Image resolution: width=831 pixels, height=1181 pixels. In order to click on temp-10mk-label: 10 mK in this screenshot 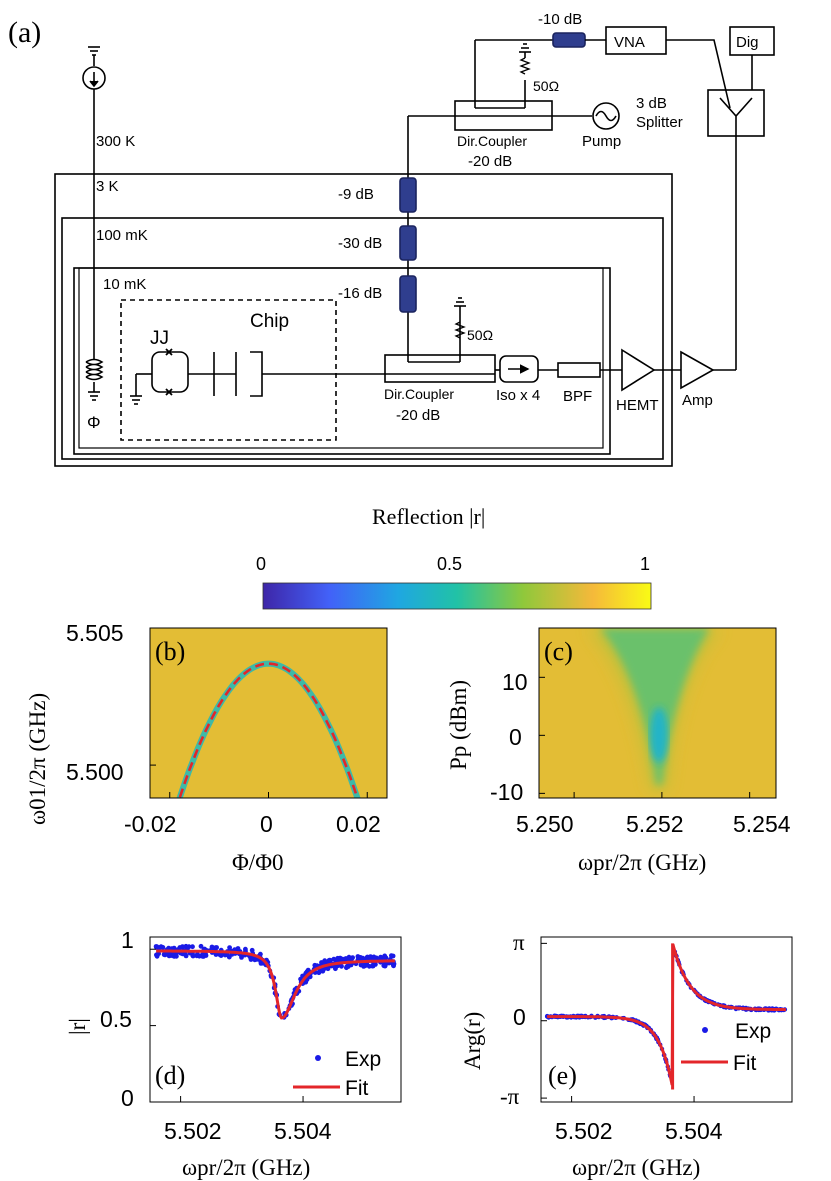, I will do `click(124, 284)`.